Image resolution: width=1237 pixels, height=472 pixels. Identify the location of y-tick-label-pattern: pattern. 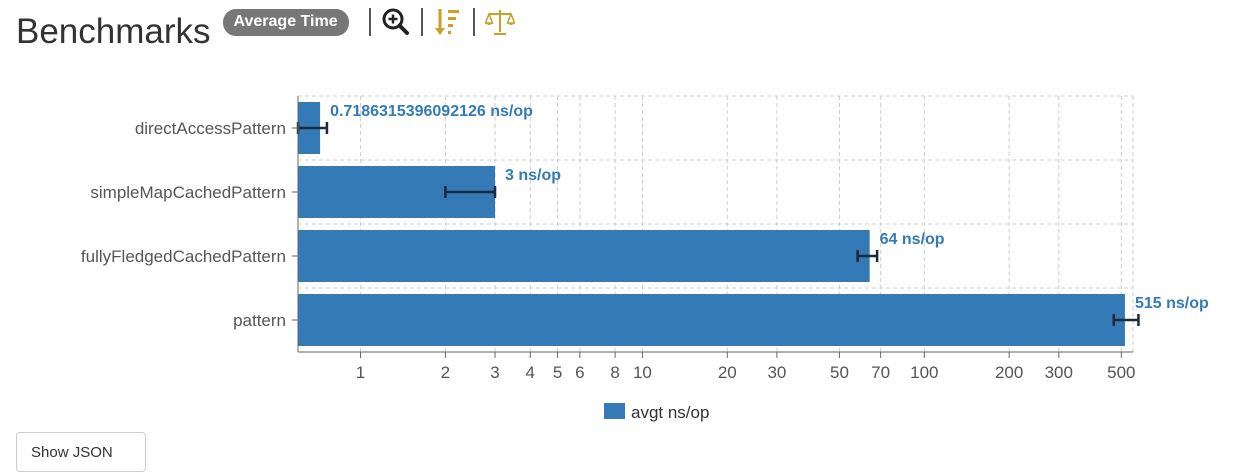
(259, 320).